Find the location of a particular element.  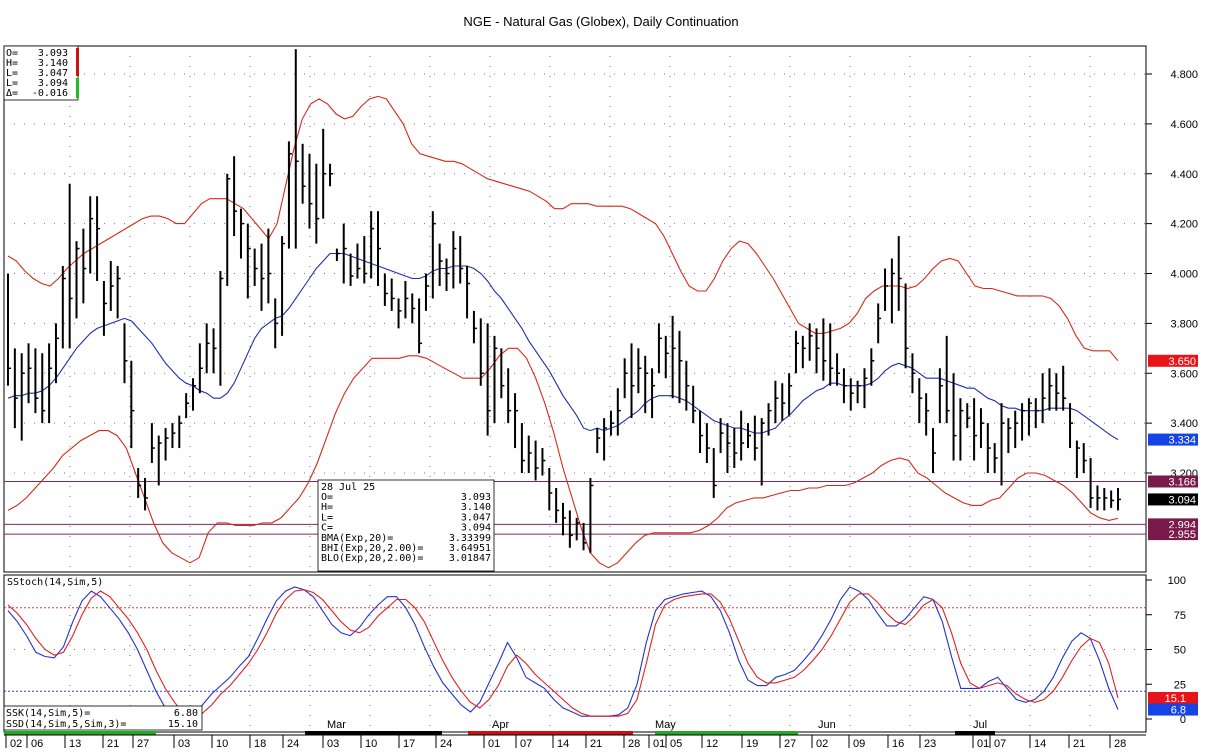

stoch-tags: 15.16.8 is located at coordinates (1173, 704).